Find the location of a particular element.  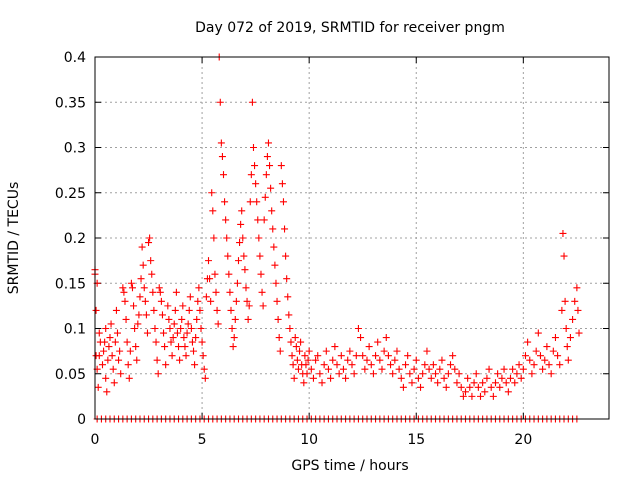

y-tick-label: 0.1 is located at coordinates (75, 330).